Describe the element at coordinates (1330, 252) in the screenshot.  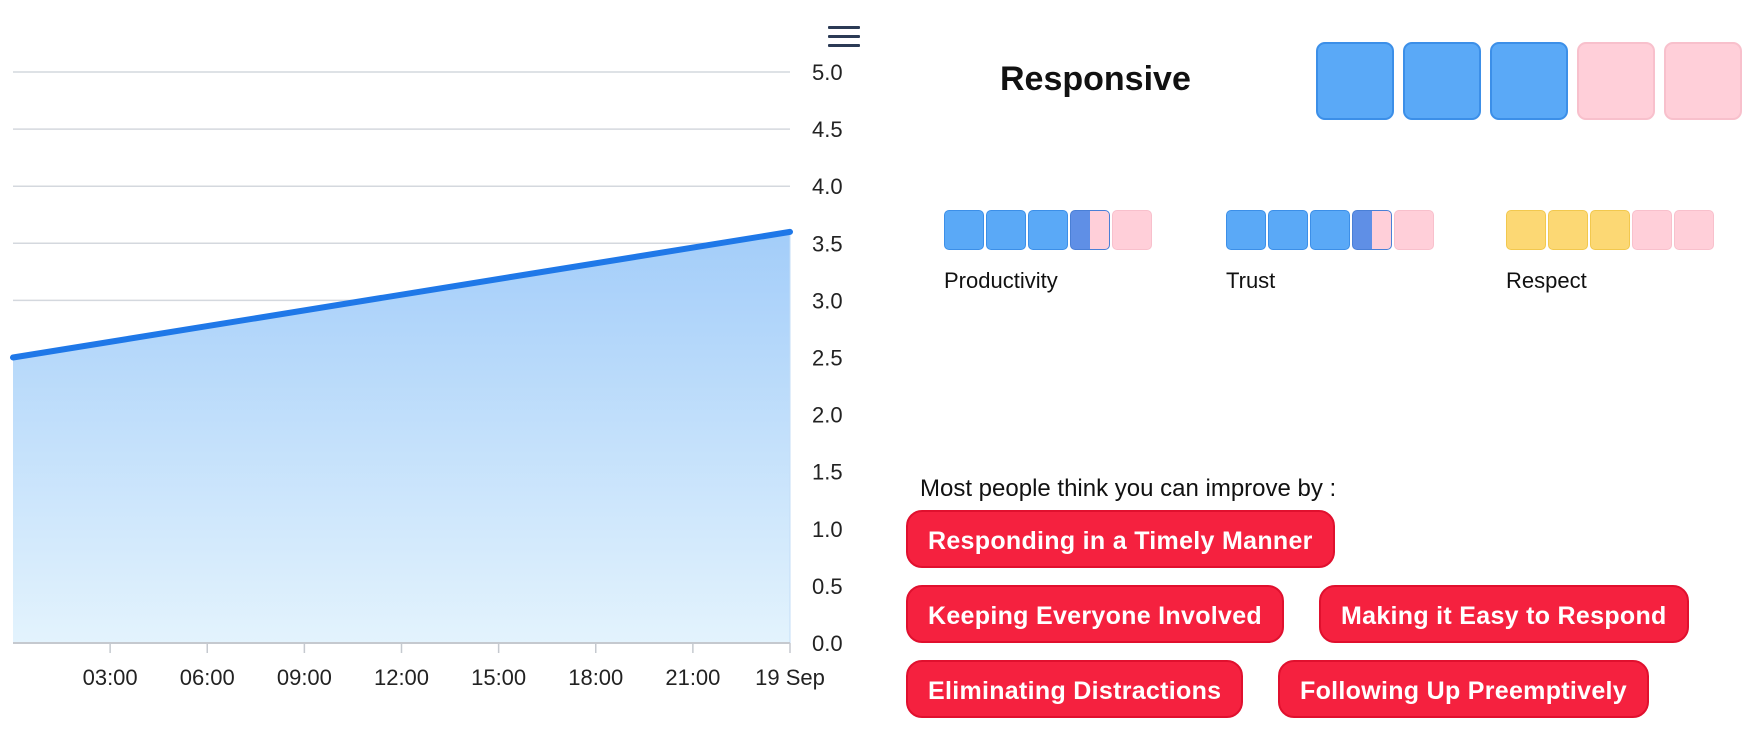
I see `metric-trust: Trust` at that location.